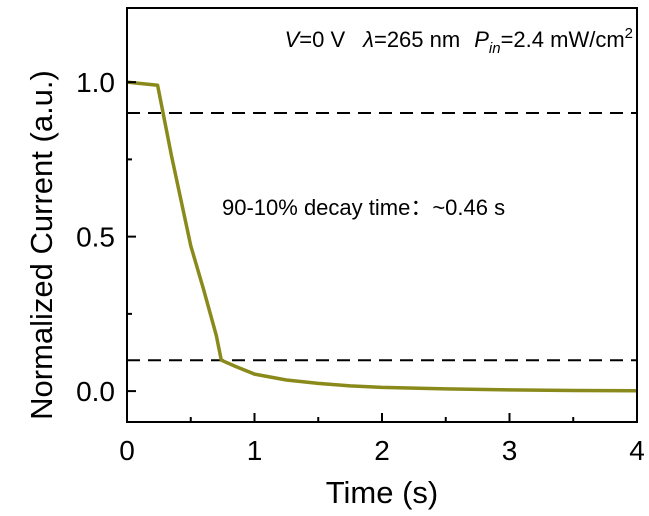  Describe the element at coordinates (368, 39) in the screenshot. I see `wavelength-symbol: λ` at that location.